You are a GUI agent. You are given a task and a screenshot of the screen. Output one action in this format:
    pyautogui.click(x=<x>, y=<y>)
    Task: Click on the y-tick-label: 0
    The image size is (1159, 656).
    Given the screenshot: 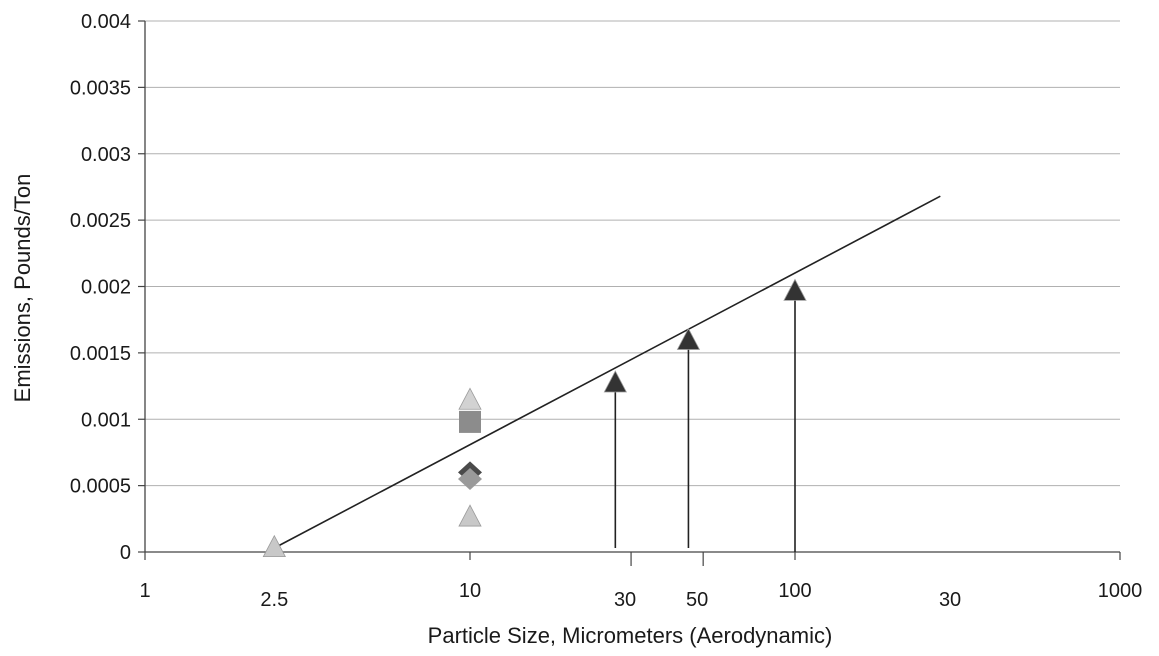 What is the action you would take?
    pyautogui.click(x=125, y=553)
    